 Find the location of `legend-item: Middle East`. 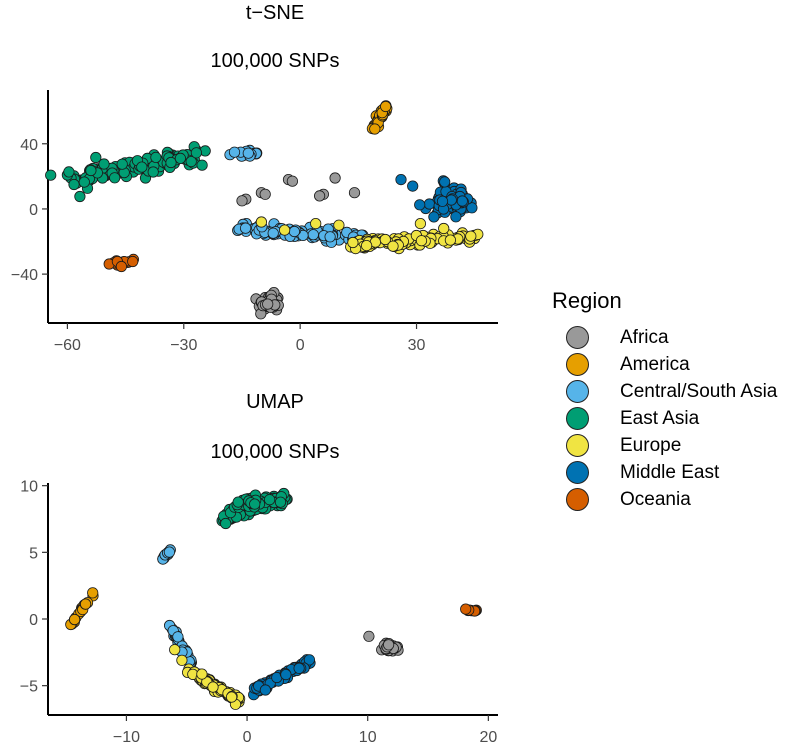

legend-item: Middle East is located at coordinates (678, 472).